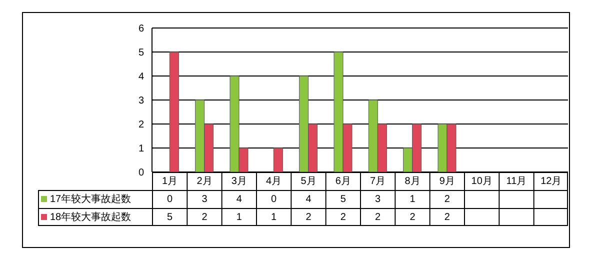  What do you see at coordinates (141, 53) in the screenshot?
I see `y-tick-label: 5` at bounding box center [141, 53].